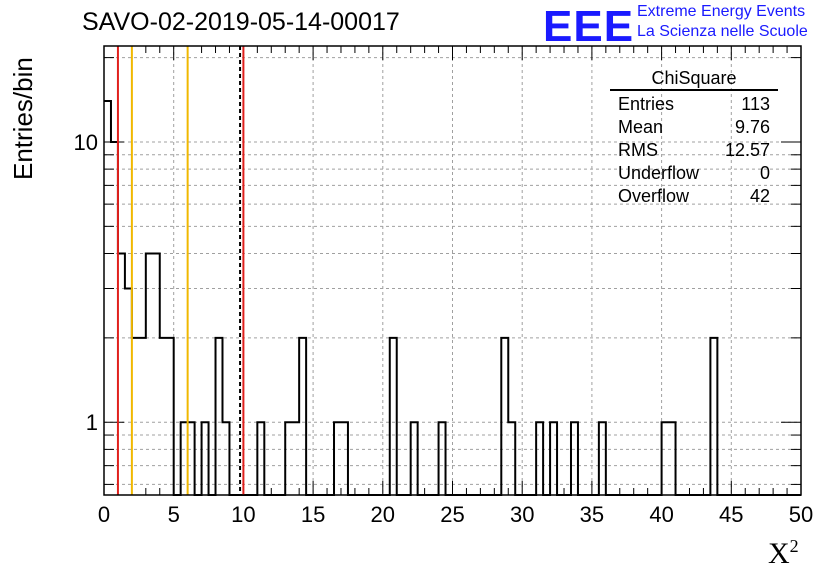  What do you see at coordinates (694, 78) in the screenshot?
I see `stats-title: ChiSquare` at bounding box center [694, 78].